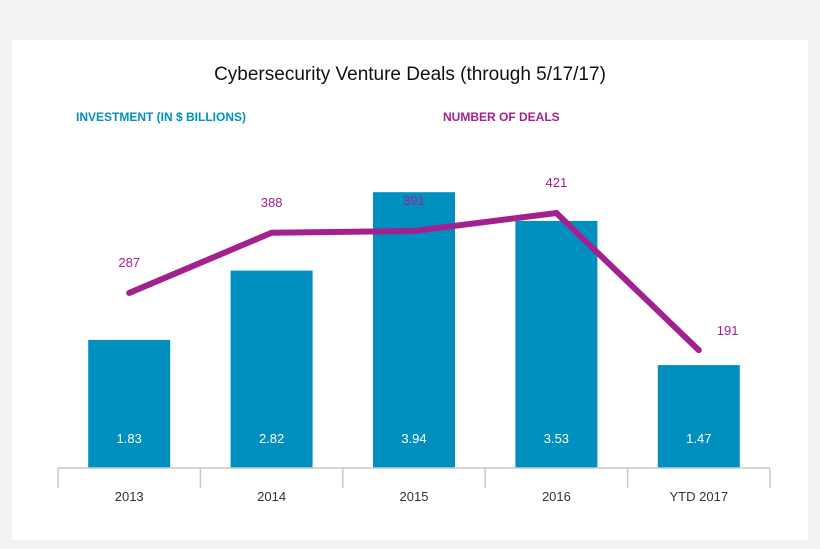  I want to click on x-tick-label: 2016, so click(556, 496).